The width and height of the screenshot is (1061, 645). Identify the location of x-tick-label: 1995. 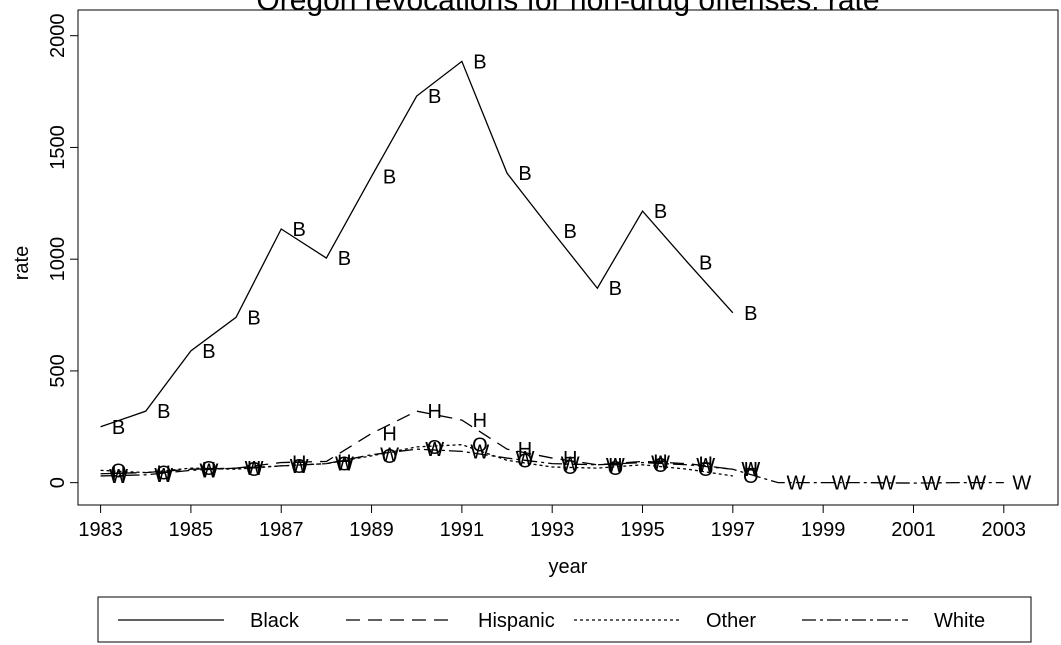
(642, 530).